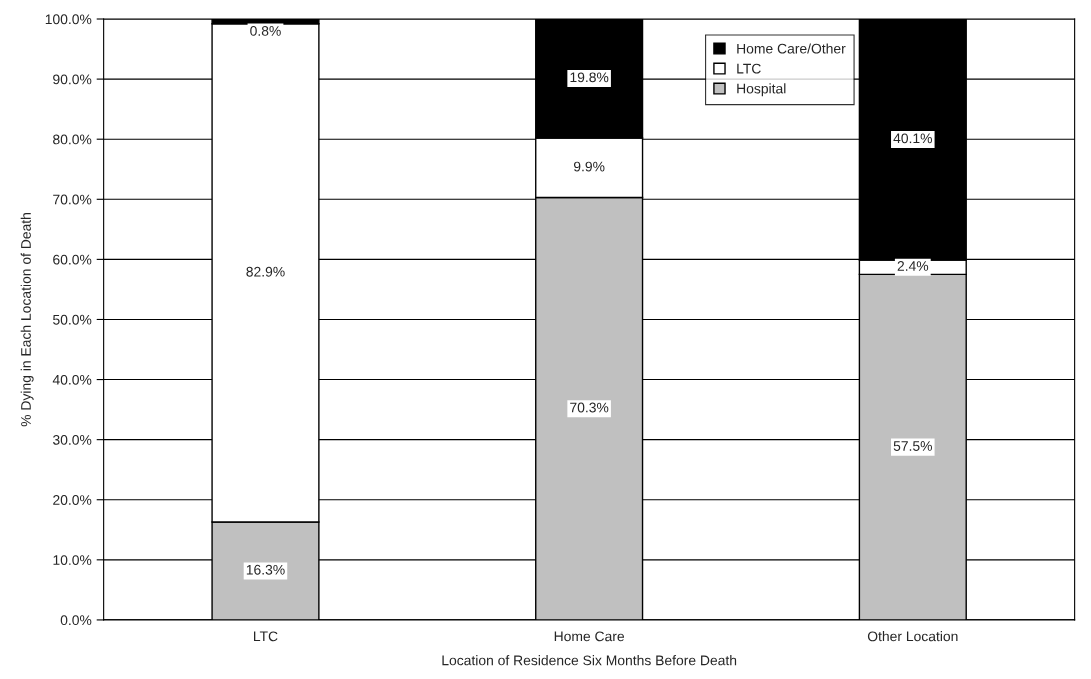  What do you see at coordinates (72, 500) in the screenshot?
I see `y-tick-label: 20.0%` at bounding box center [72, 500].